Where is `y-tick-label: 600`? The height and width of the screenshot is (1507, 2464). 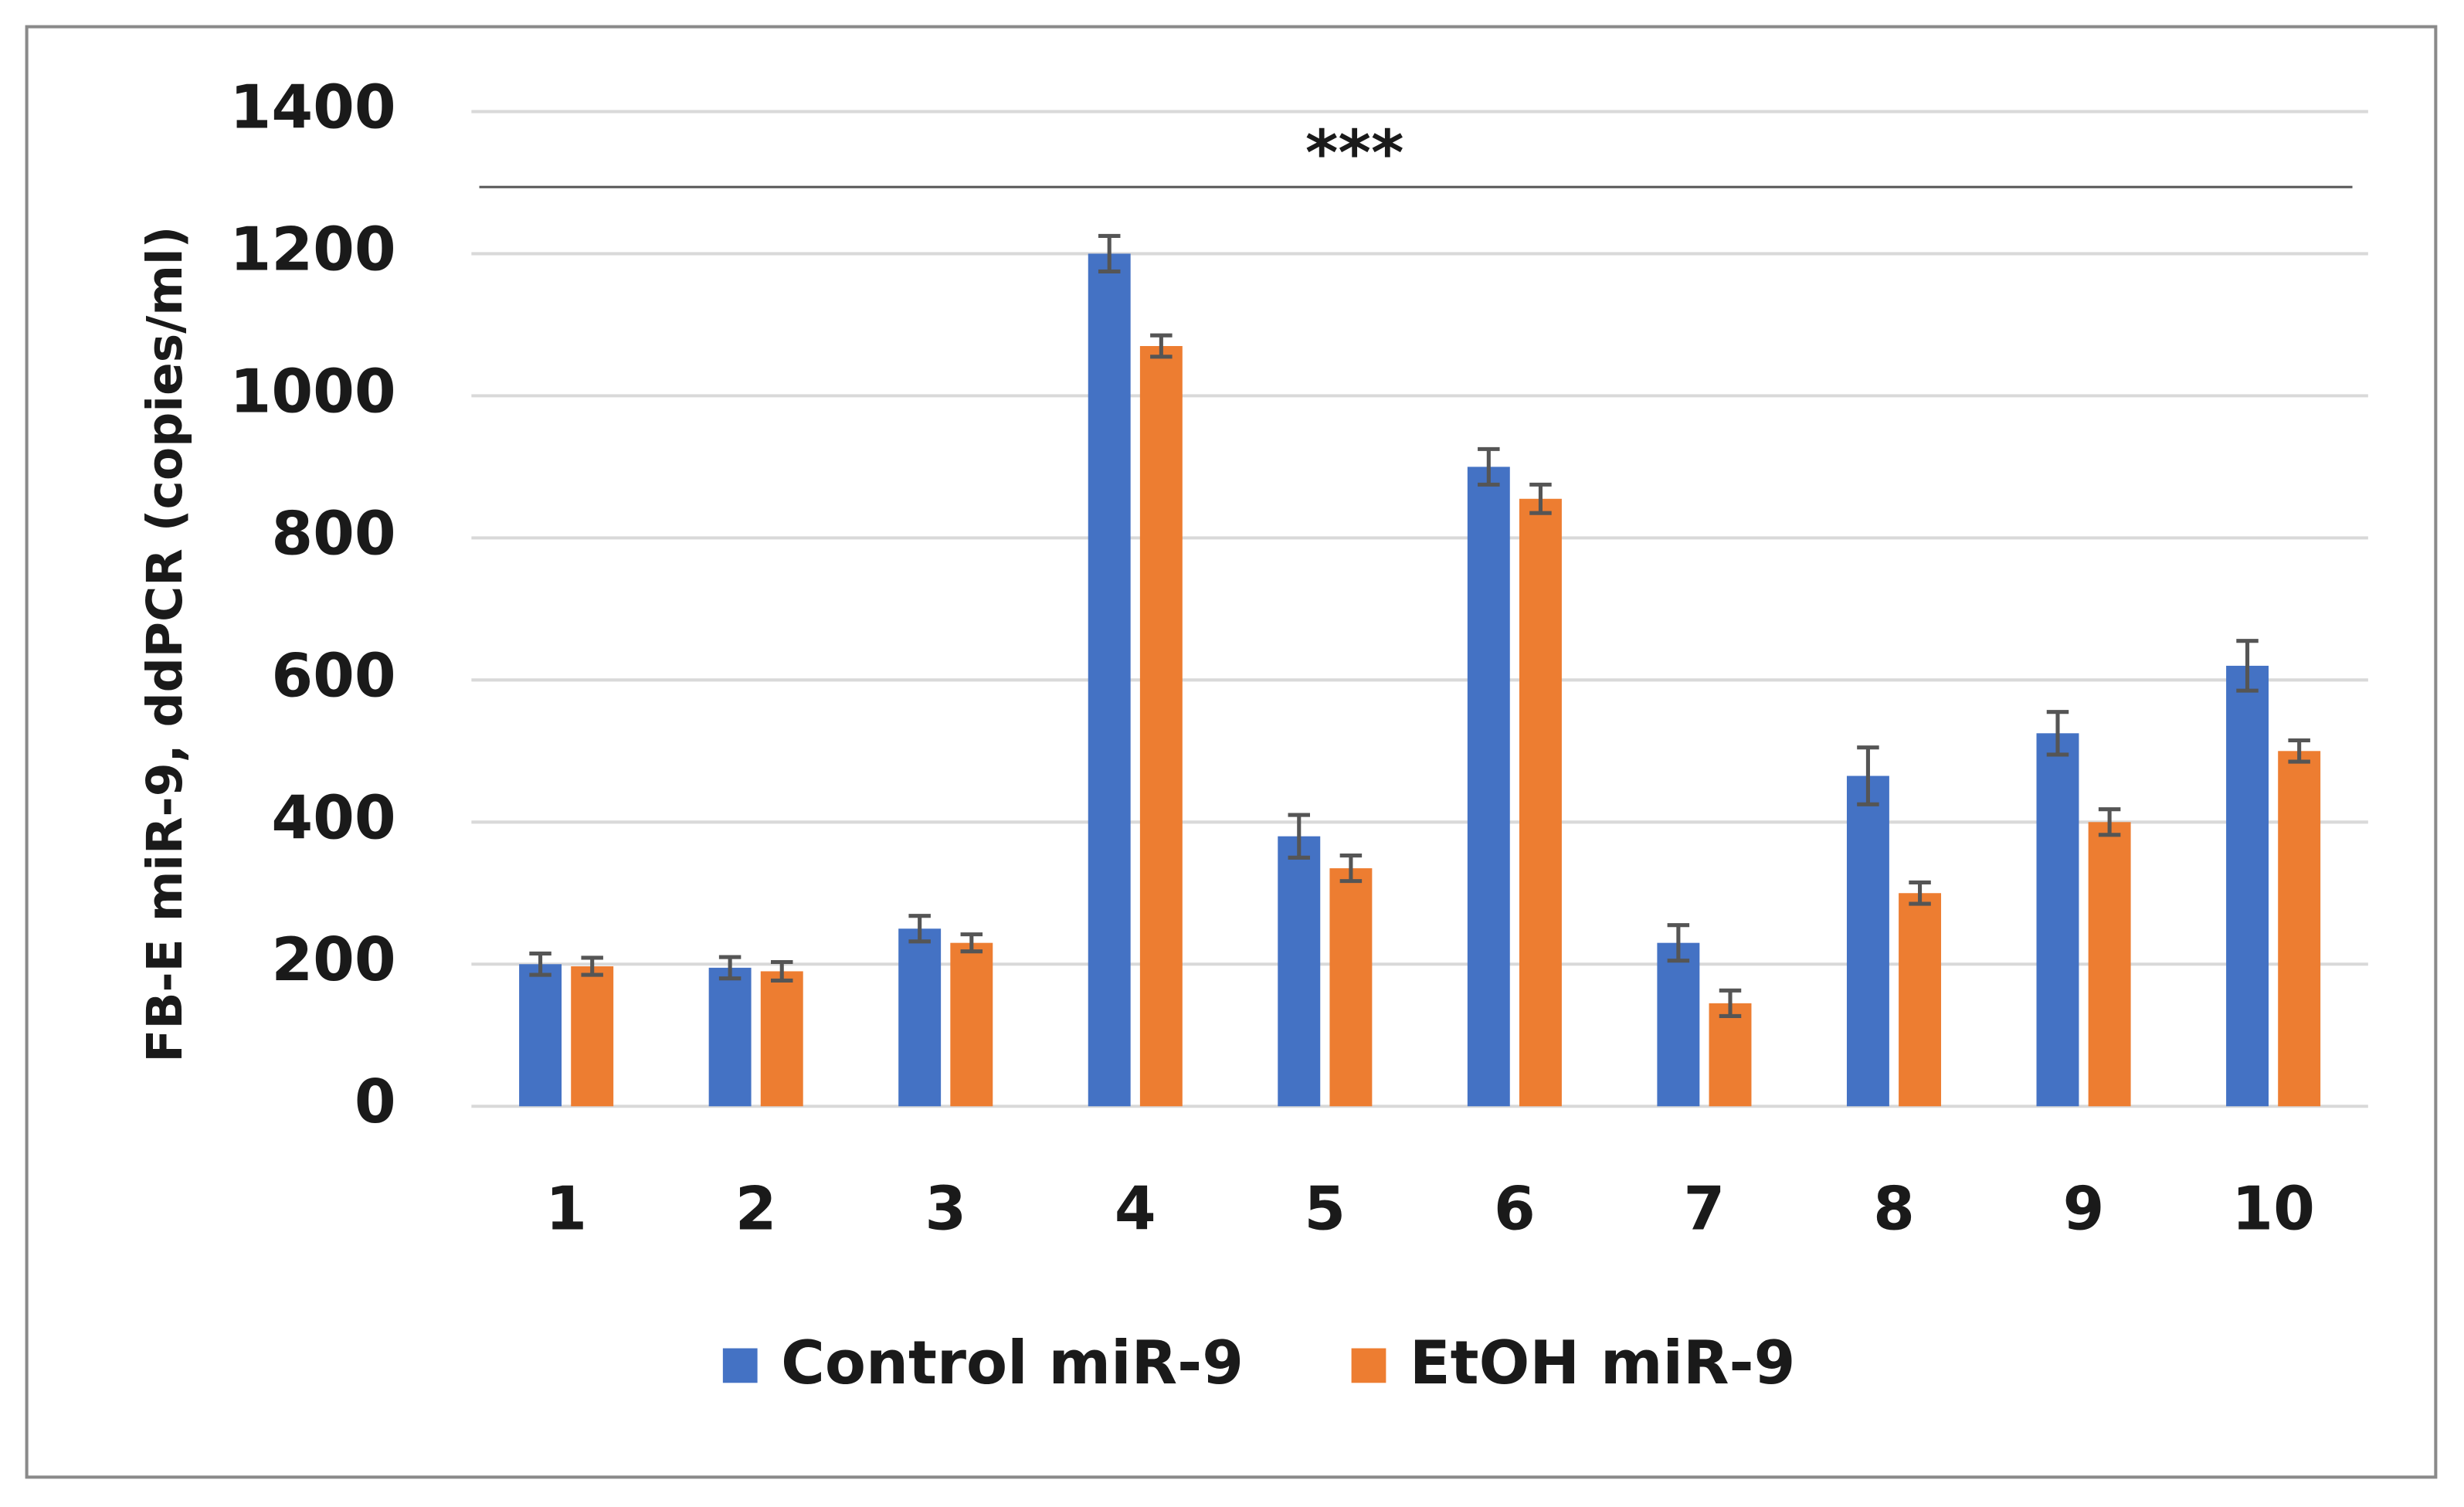 y-tick-label: 600 is located at coordinates (333, 676).